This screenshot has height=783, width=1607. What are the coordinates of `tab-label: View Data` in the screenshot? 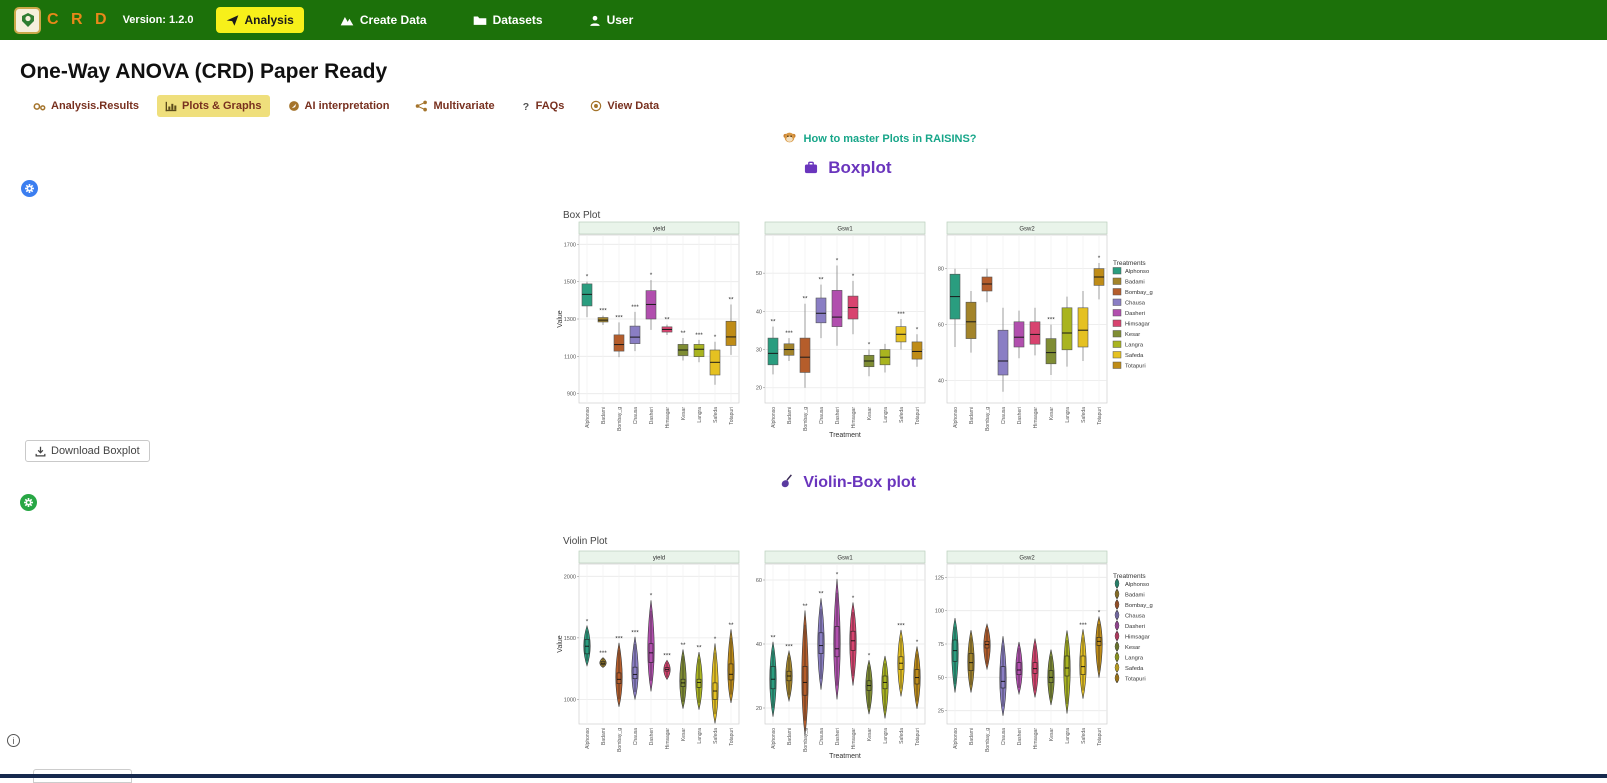 It's located at (633, 106).